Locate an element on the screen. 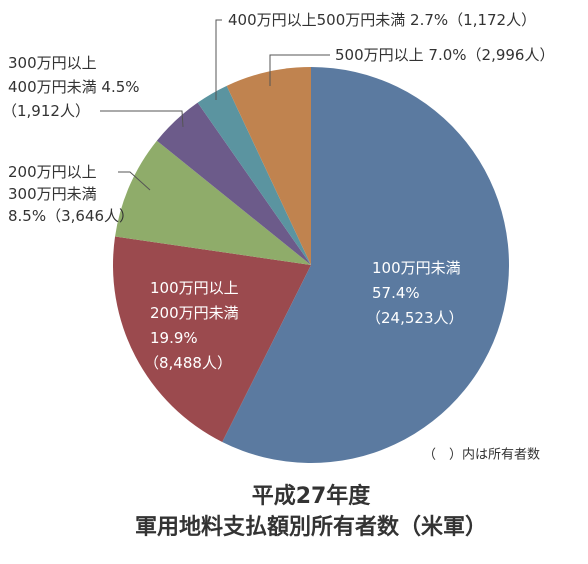 Image resolution: width=588 pixels, height=564 pixels. category-label: 300万円未満 is located at coordinates (52, 194).